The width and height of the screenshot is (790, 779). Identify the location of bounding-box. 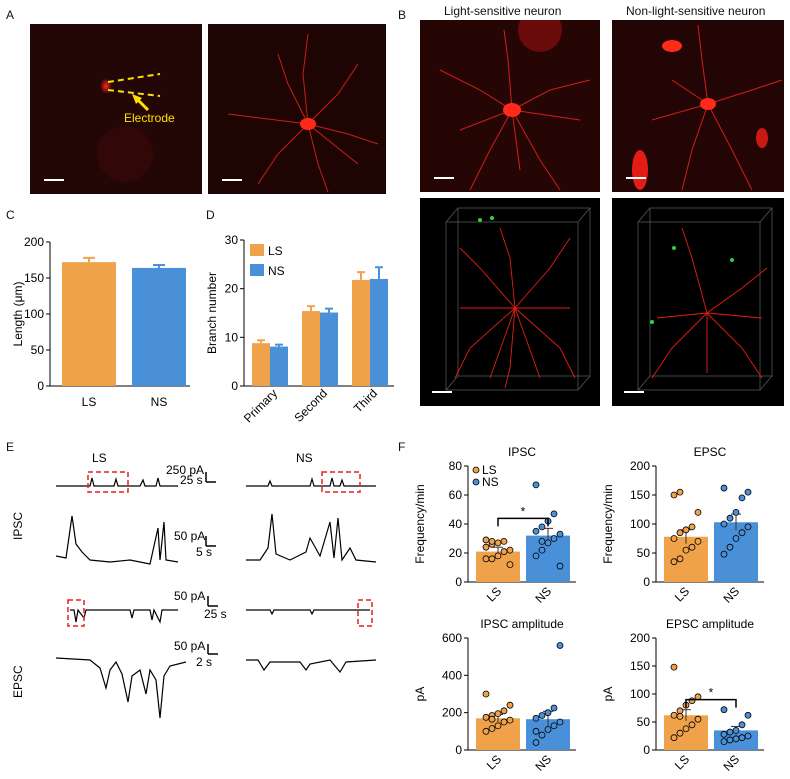
(518, 299).